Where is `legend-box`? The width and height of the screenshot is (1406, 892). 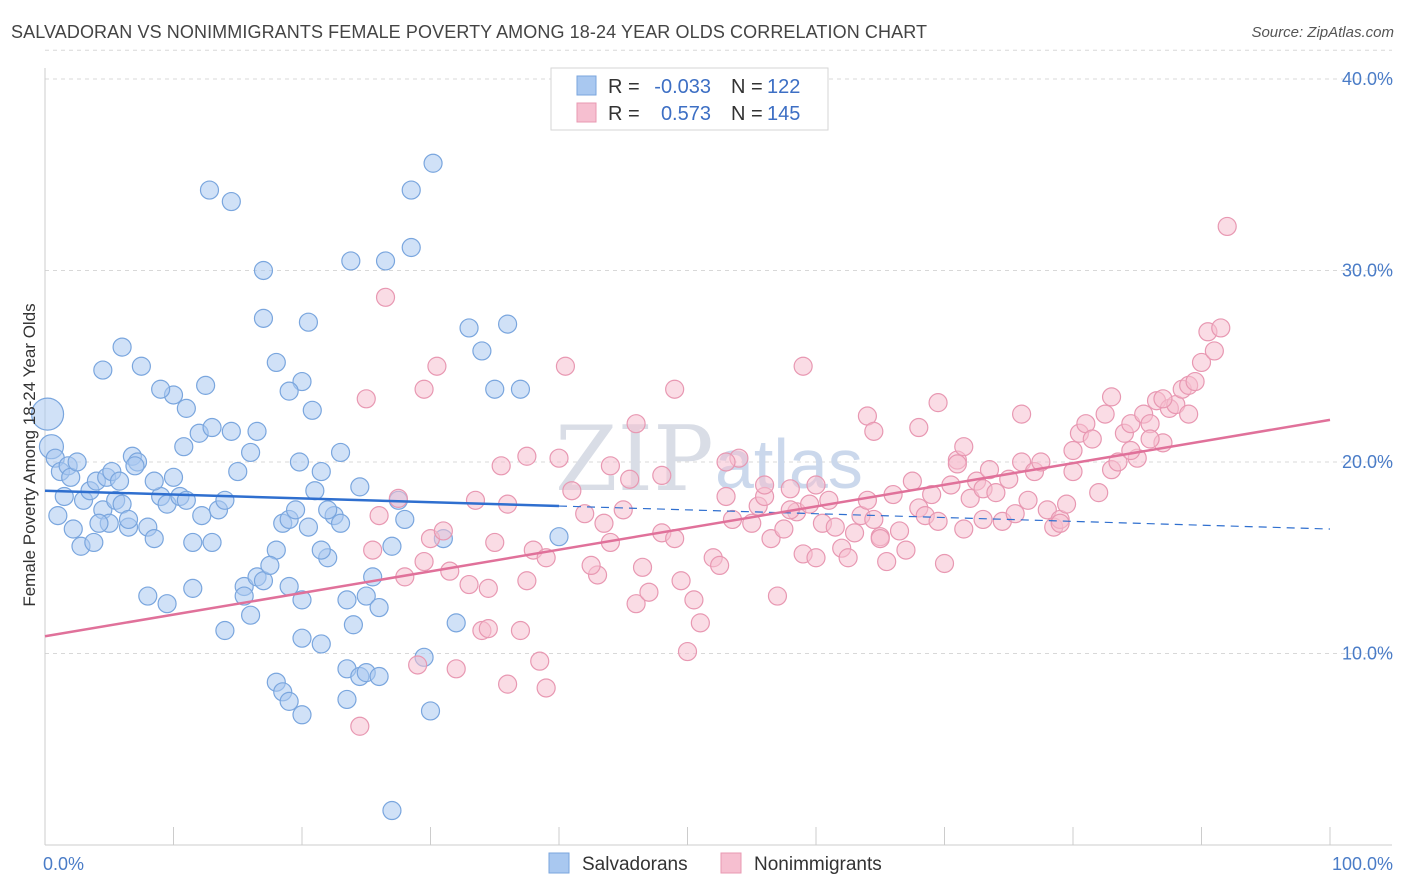
legend-box is located at coordinates (689, 99).